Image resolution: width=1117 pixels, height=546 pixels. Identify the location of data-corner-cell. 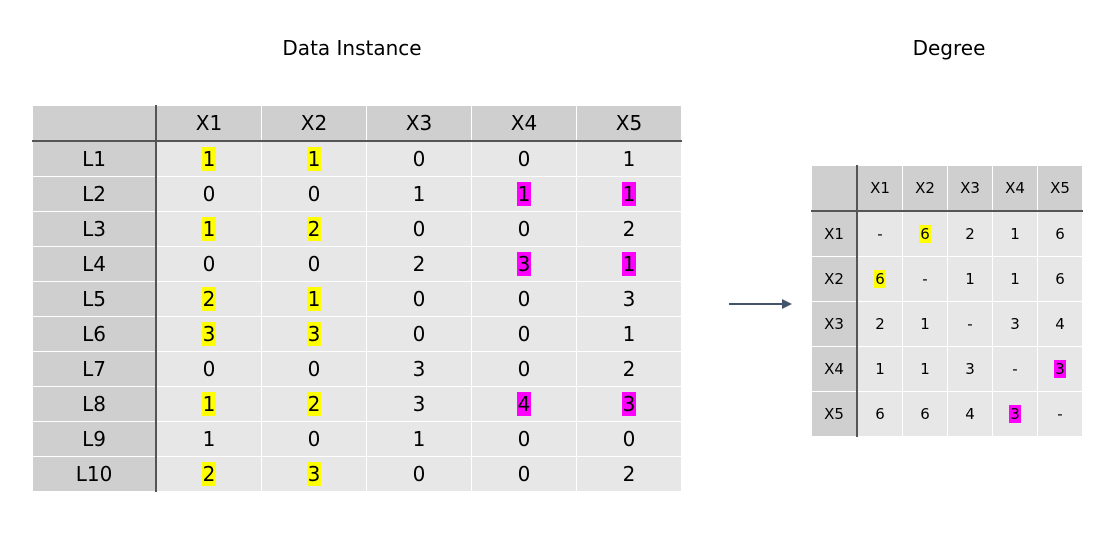
(94, 123).